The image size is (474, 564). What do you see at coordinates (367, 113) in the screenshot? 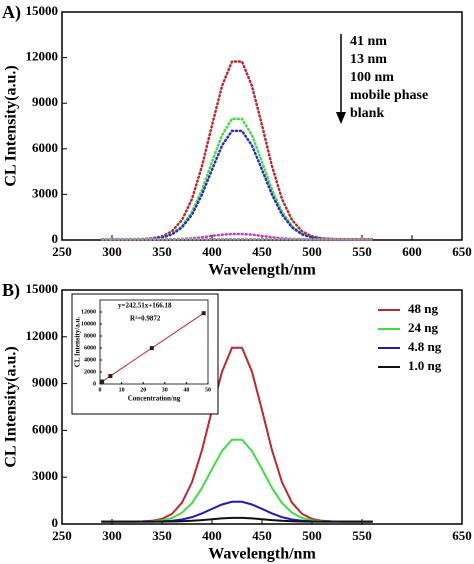
I see `legend-label: blank` at bounding box center [367, 113].